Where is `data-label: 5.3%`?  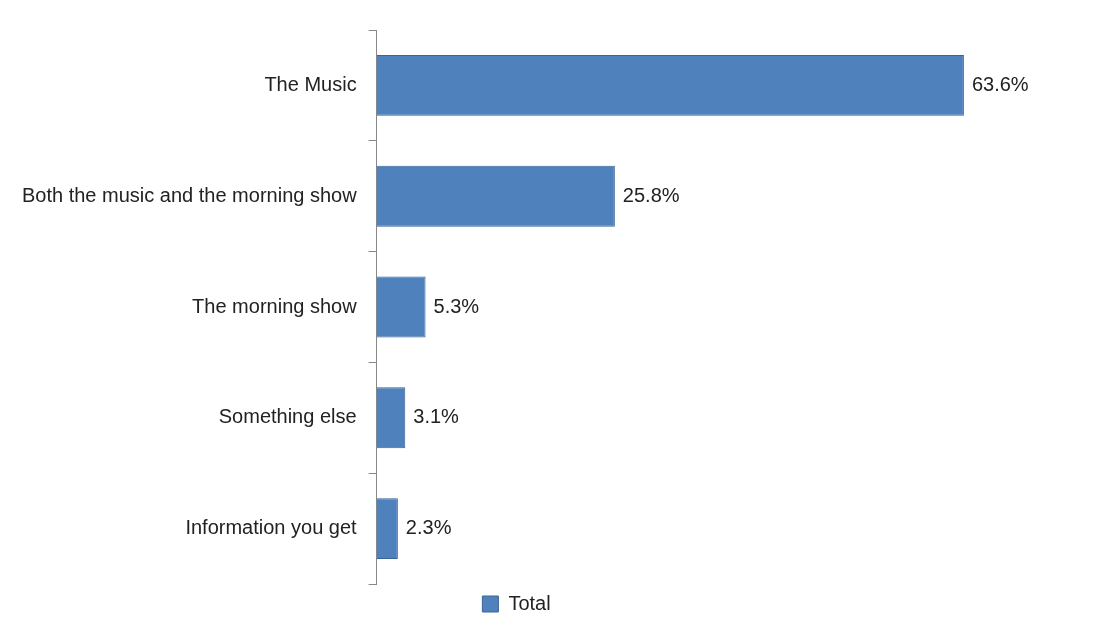
data-label: 5.3% is located at coordinates (456, 305).